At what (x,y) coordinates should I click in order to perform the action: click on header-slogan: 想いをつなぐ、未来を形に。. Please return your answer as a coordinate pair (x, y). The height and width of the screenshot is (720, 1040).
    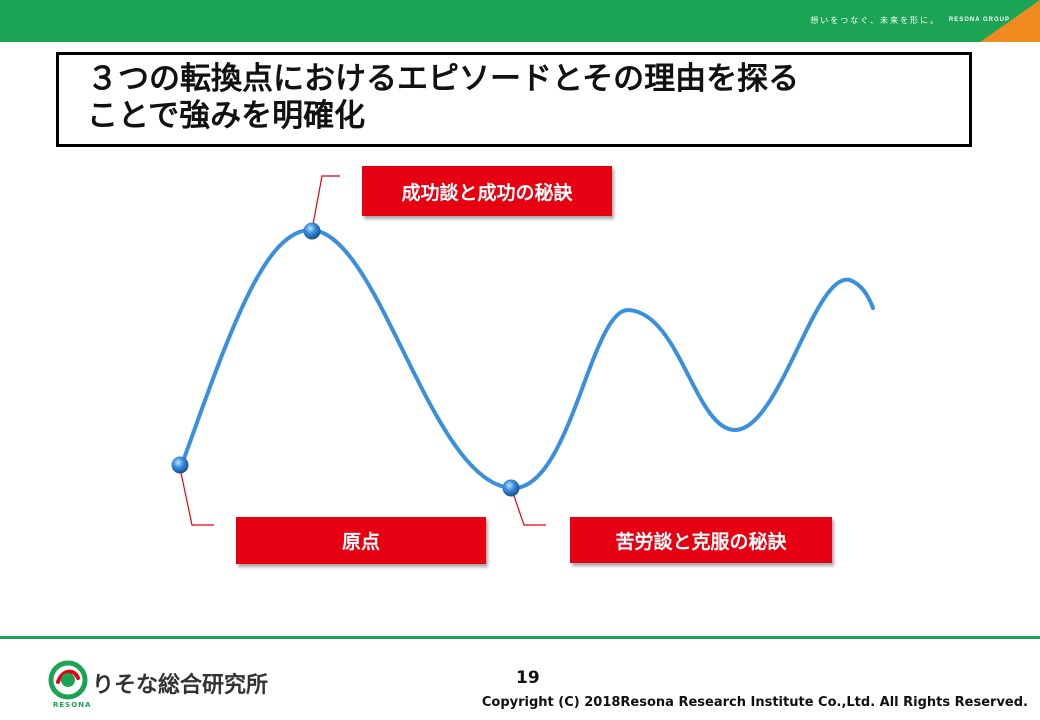
    Looking at the image, I should click on (875, 20).